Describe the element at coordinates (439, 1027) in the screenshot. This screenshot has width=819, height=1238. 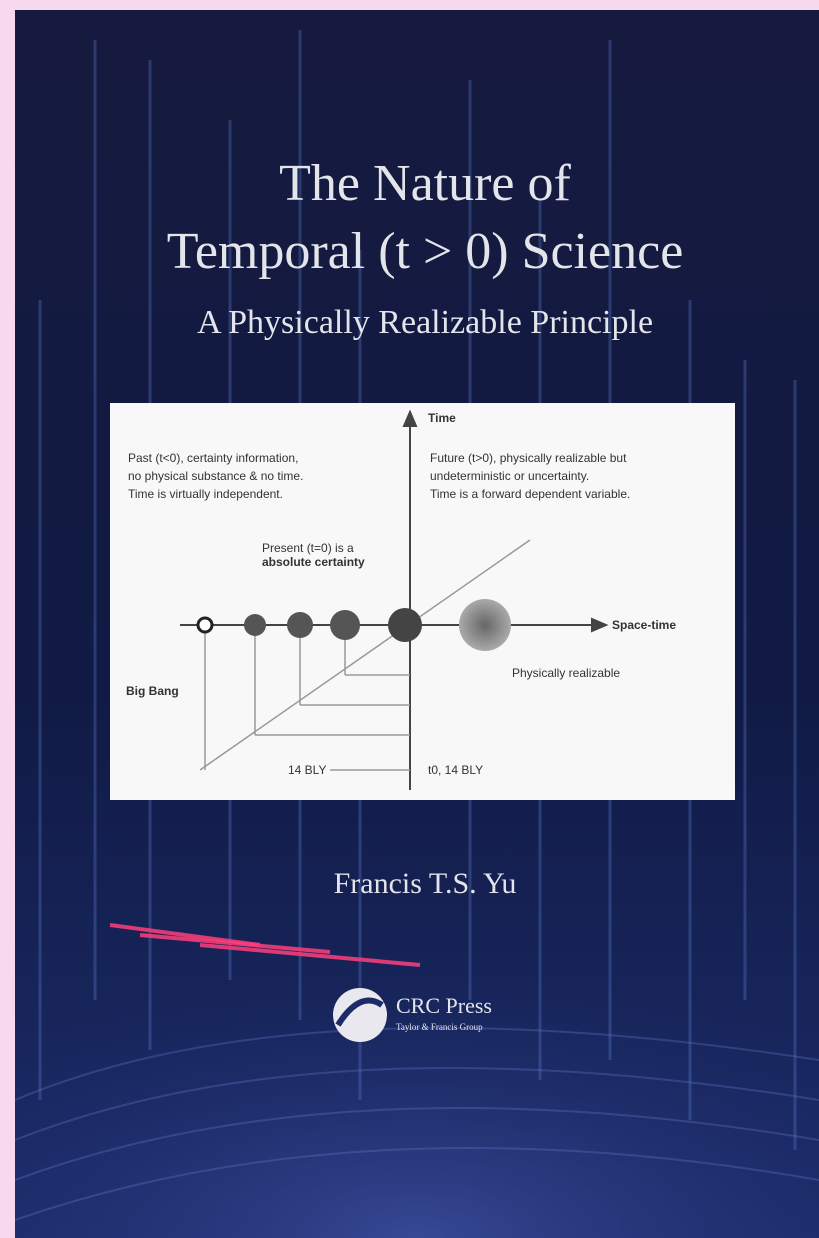
I see `publisher-tagline: Taylor & Francis Group` at that location.